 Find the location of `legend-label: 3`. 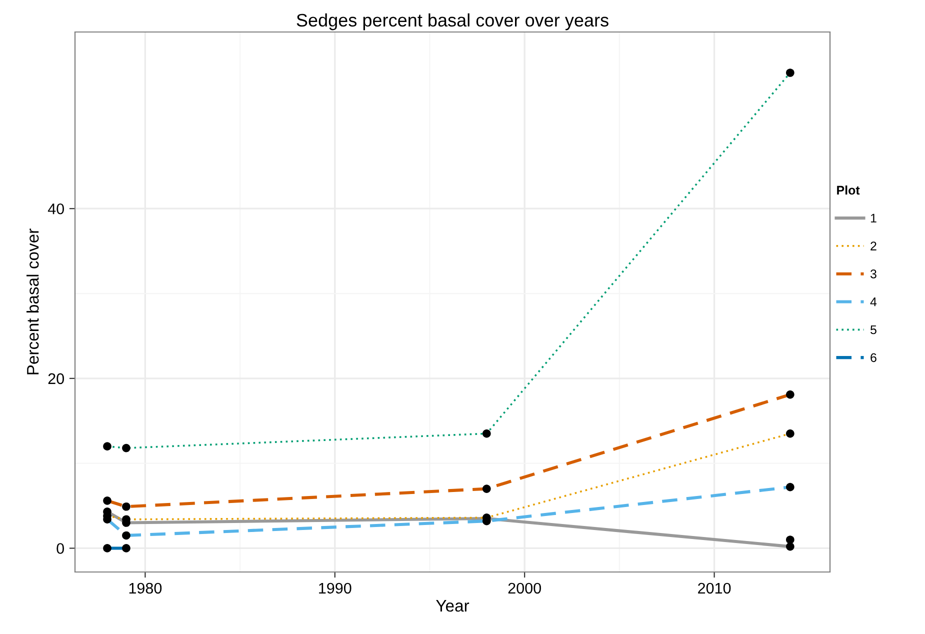

legend-label: 3 is located at coordinates (873, 274).